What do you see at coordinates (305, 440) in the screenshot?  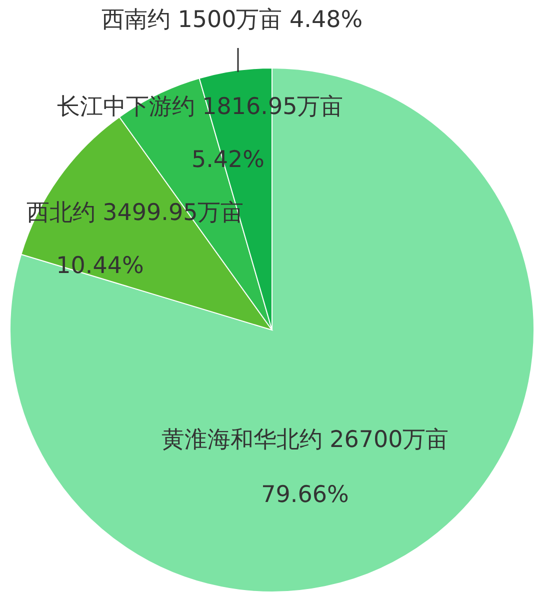 I see `category-label: 黄淮海和华北约 26700万亩` at bounding box center [305, 440].